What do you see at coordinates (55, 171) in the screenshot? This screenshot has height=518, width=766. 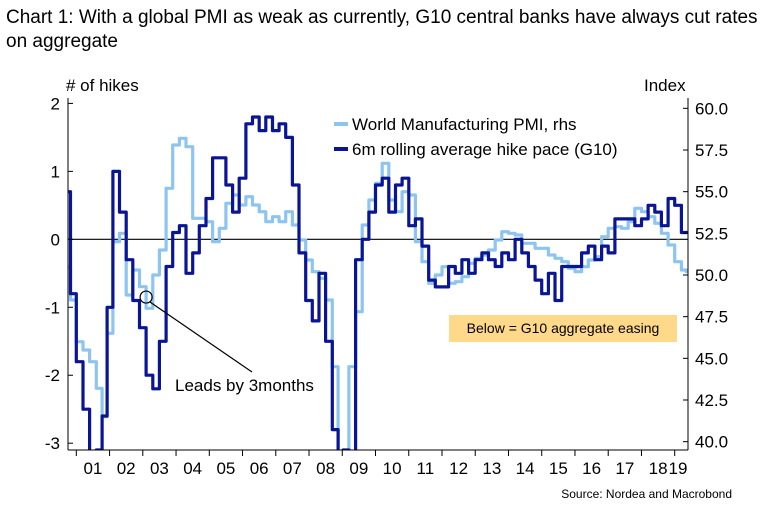 I see `left-tick-label: 1` at bounding box center [55, 171].